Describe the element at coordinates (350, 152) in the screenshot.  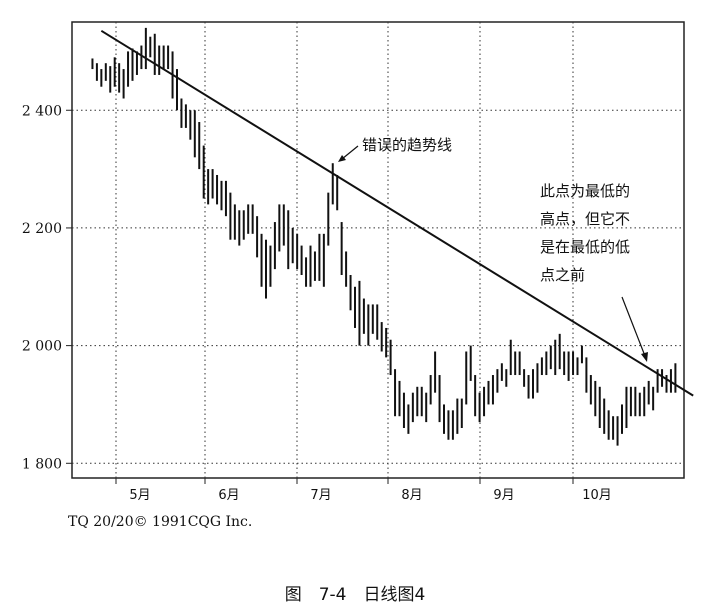
I see `trendline-label-arrow-line` at that location.